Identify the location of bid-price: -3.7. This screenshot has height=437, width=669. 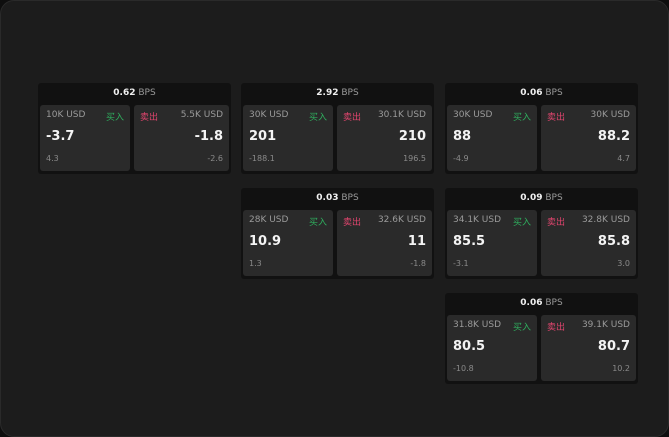
(60, 136).